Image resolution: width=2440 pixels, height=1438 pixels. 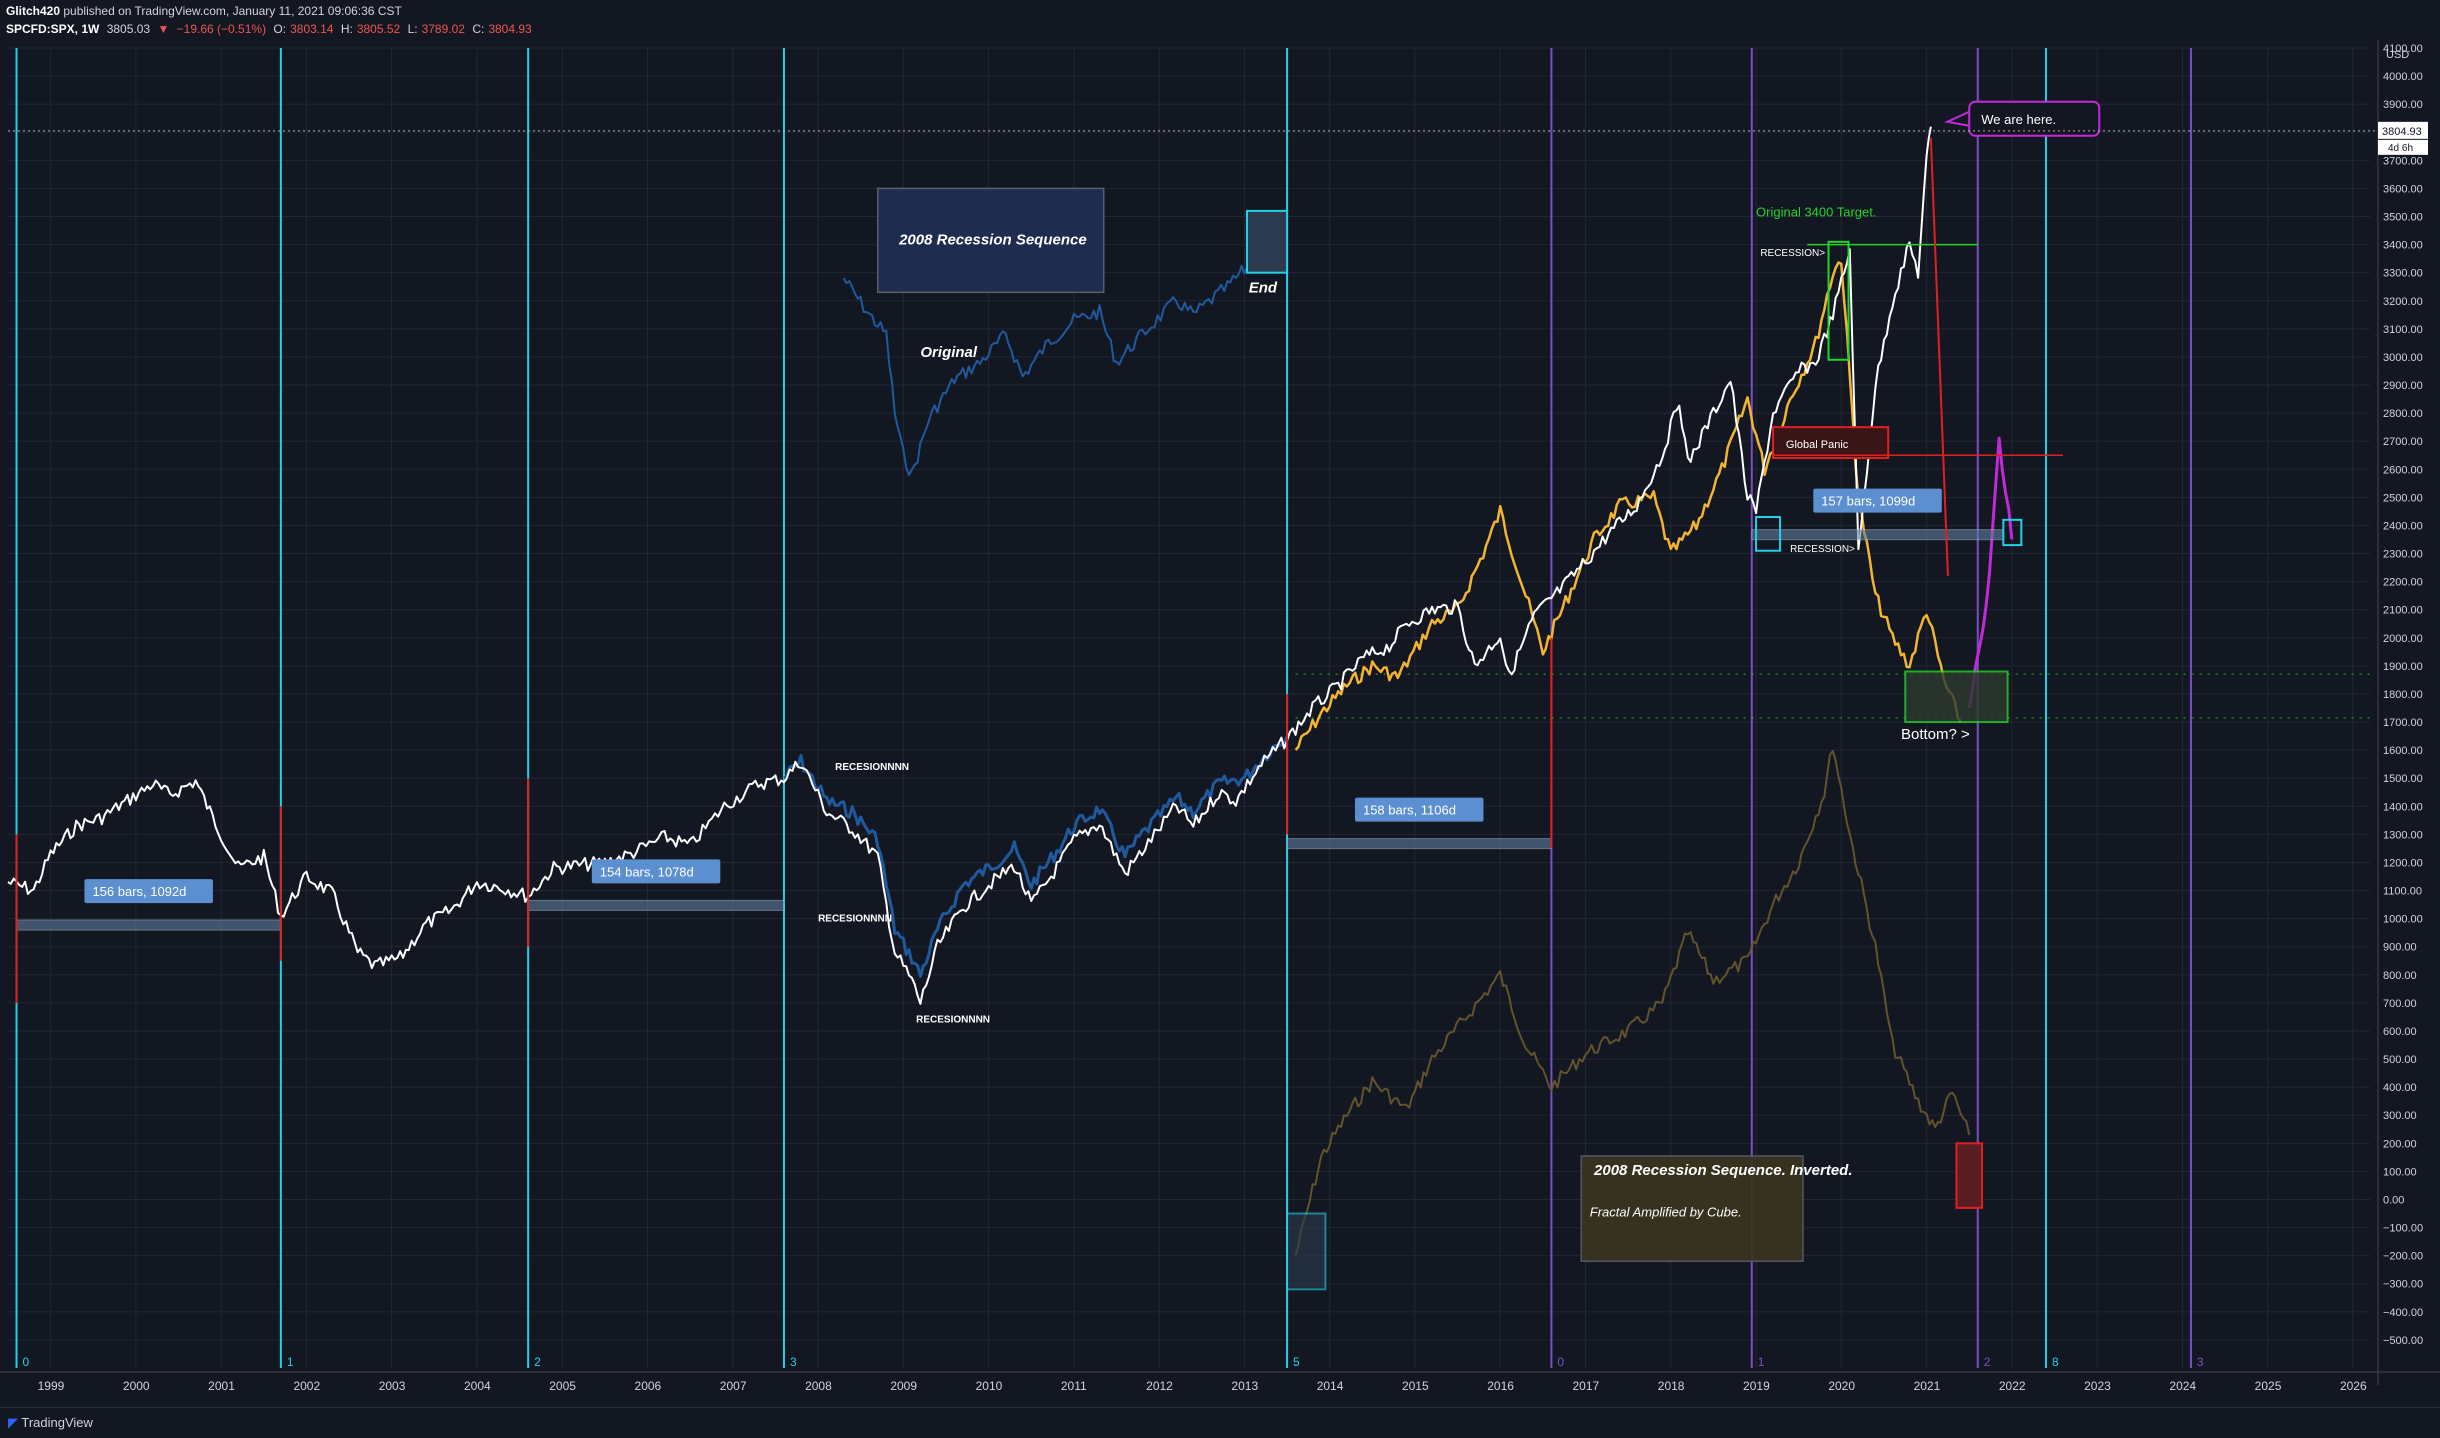 I want to click on brand-name: TradingView, so click(x=57, y=1422).